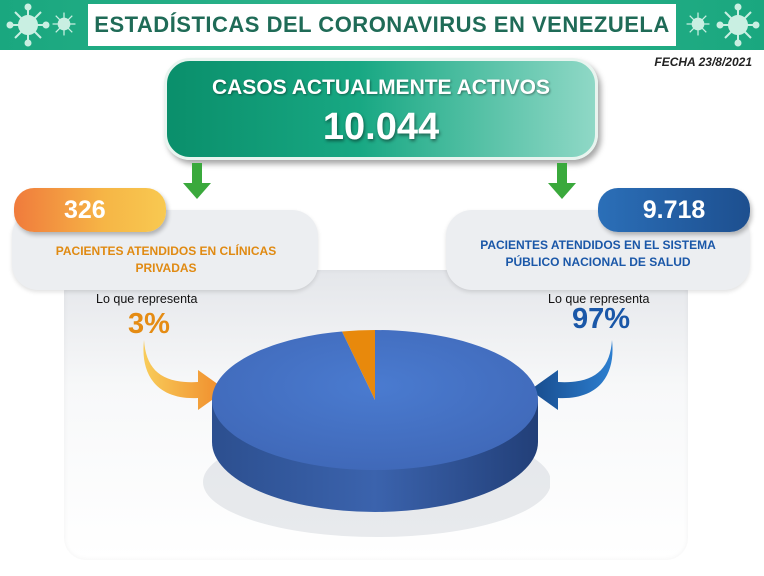 This screenshot has width=764, height=576. Describe the element at coordinates (90, 210) in the screenshot. I see `private-count-badge: 326` at that location.